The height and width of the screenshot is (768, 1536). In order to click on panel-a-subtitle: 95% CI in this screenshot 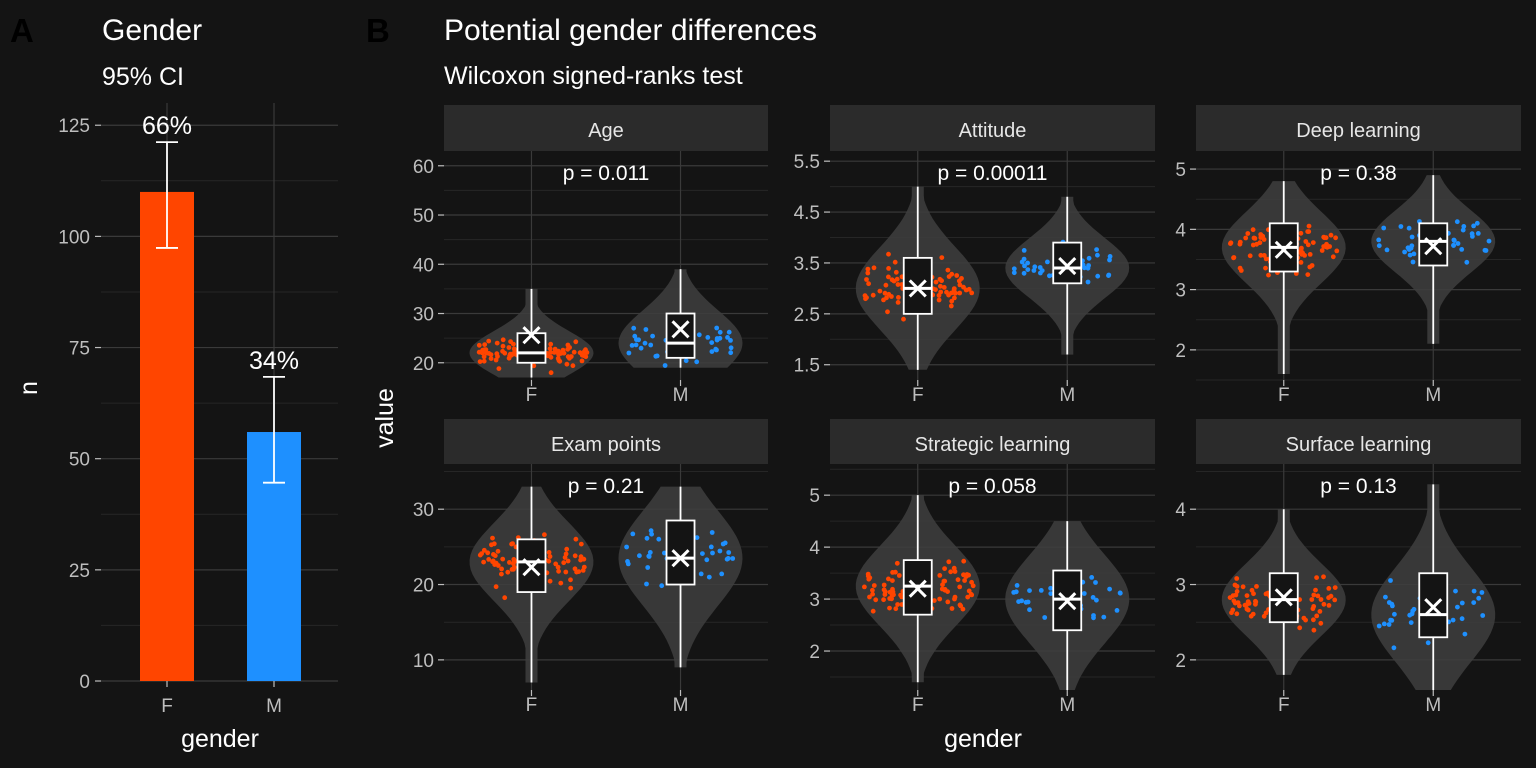, I will do `click(143, 77)`.